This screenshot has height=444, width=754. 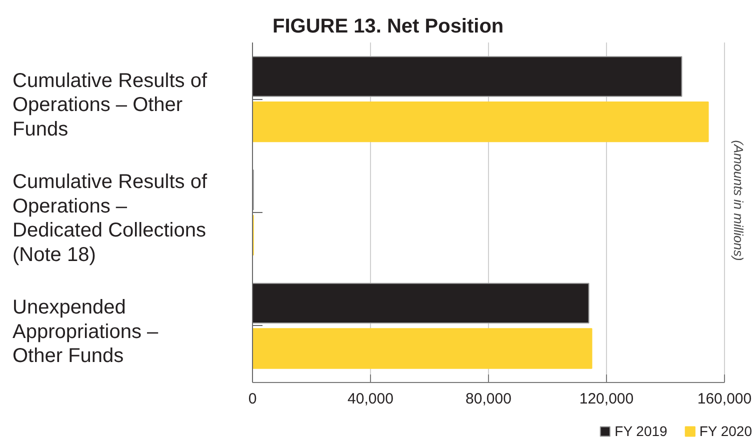 I want to click on x-tick-label: 80,000, so click(x=489, y=399).